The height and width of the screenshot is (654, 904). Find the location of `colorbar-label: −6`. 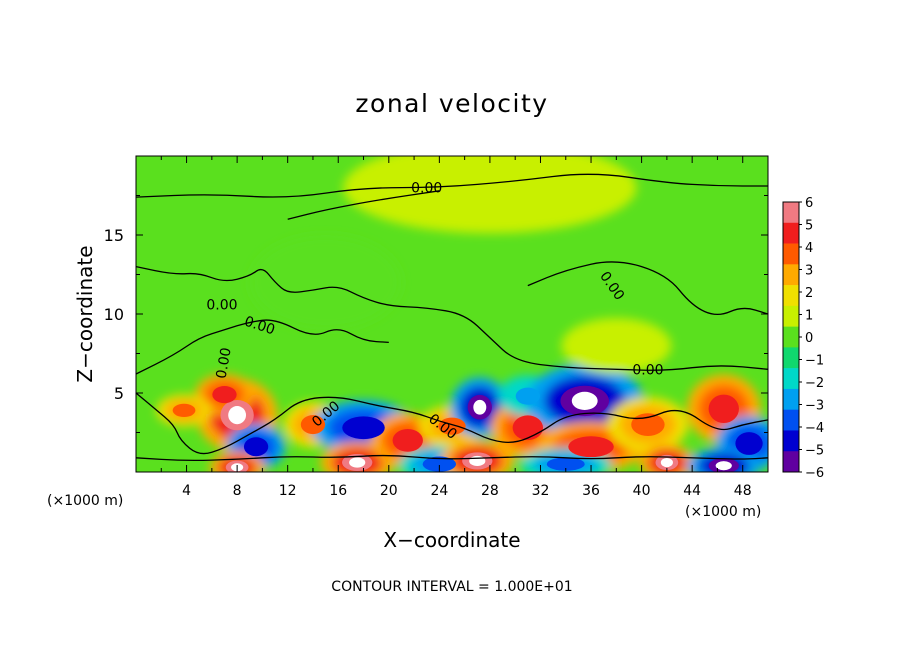

colorbar-label: −6 is located at coordinates (814, 473).